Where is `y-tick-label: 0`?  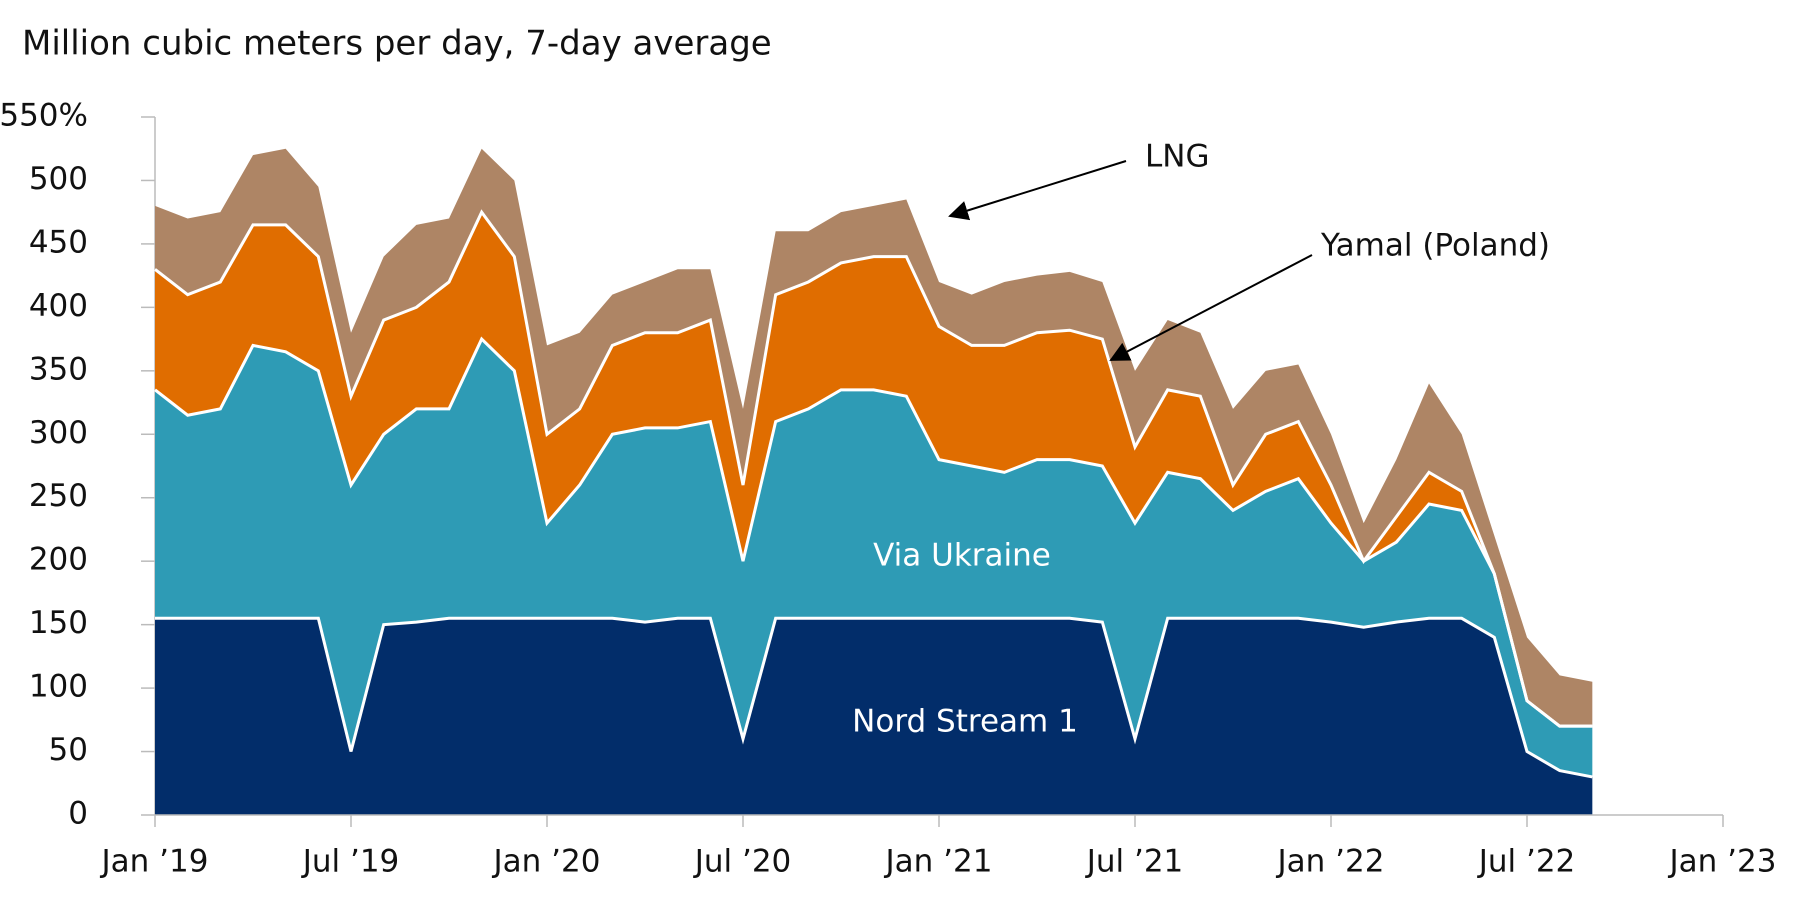 y-tick-label: 0 is located at coordinates (78, 814).